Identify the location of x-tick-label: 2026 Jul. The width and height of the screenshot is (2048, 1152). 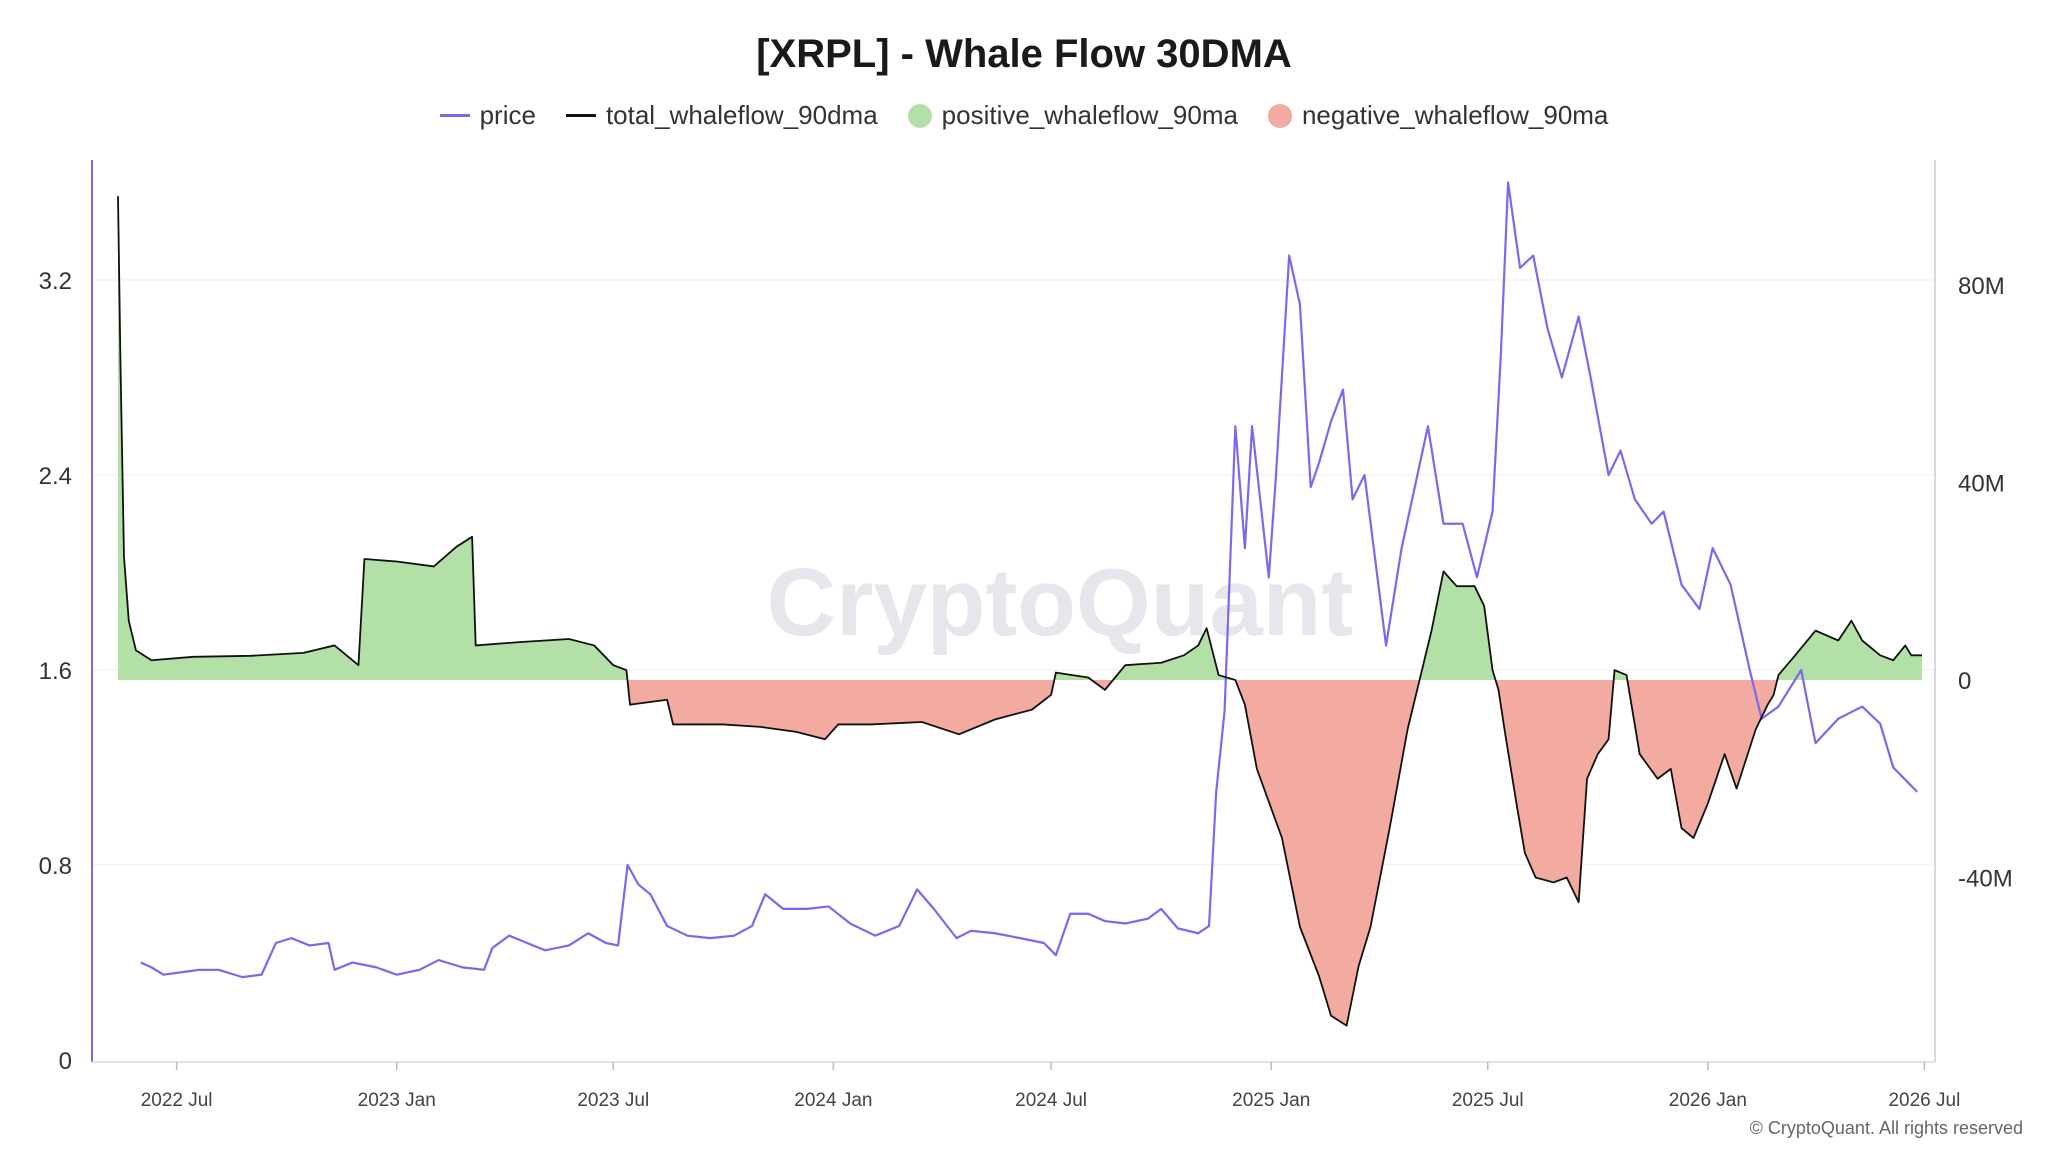
(1924, 1100).